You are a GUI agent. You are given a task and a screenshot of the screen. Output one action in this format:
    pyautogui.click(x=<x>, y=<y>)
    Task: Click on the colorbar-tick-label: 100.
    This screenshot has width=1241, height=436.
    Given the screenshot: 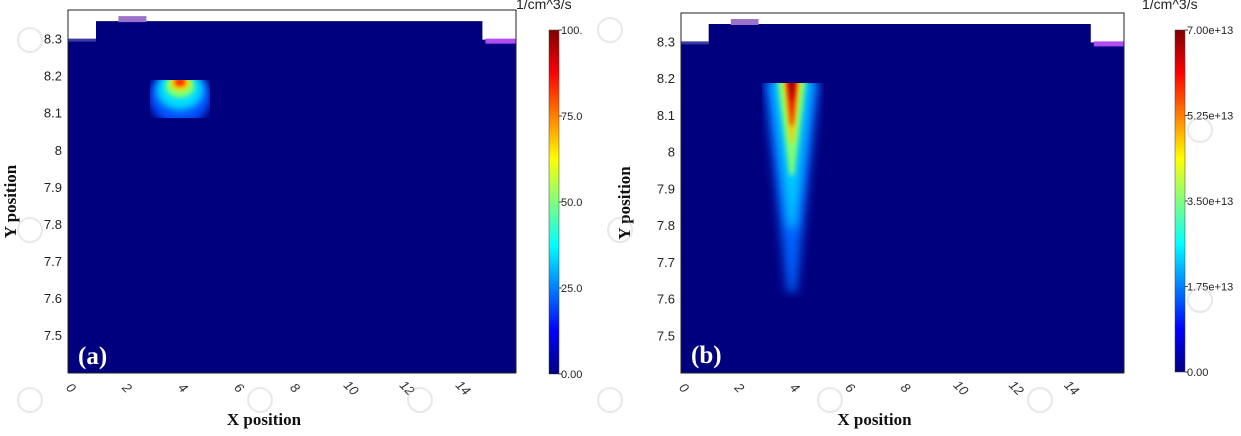 What is the action you would take?
    pyautogui.click(x=571, y=31)
    